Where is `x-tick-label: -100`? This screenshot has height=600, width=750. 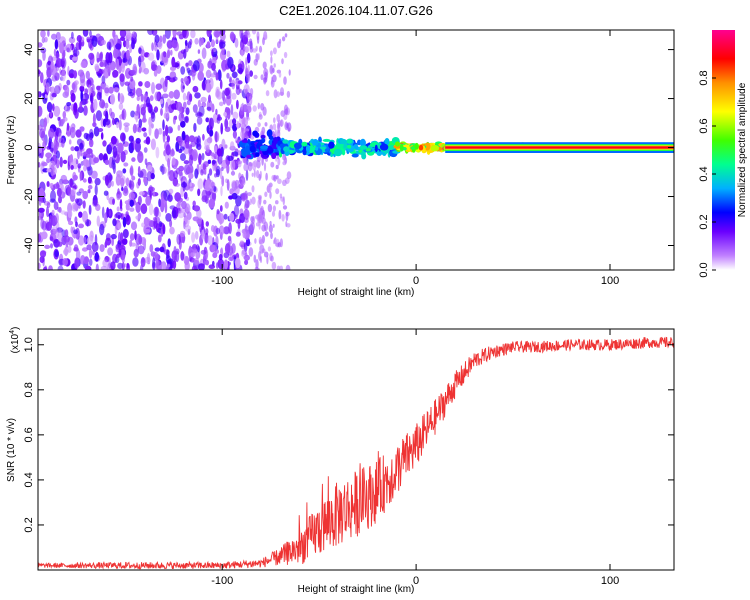 x-tick-label: -100 is located at coordinates (222, 281).